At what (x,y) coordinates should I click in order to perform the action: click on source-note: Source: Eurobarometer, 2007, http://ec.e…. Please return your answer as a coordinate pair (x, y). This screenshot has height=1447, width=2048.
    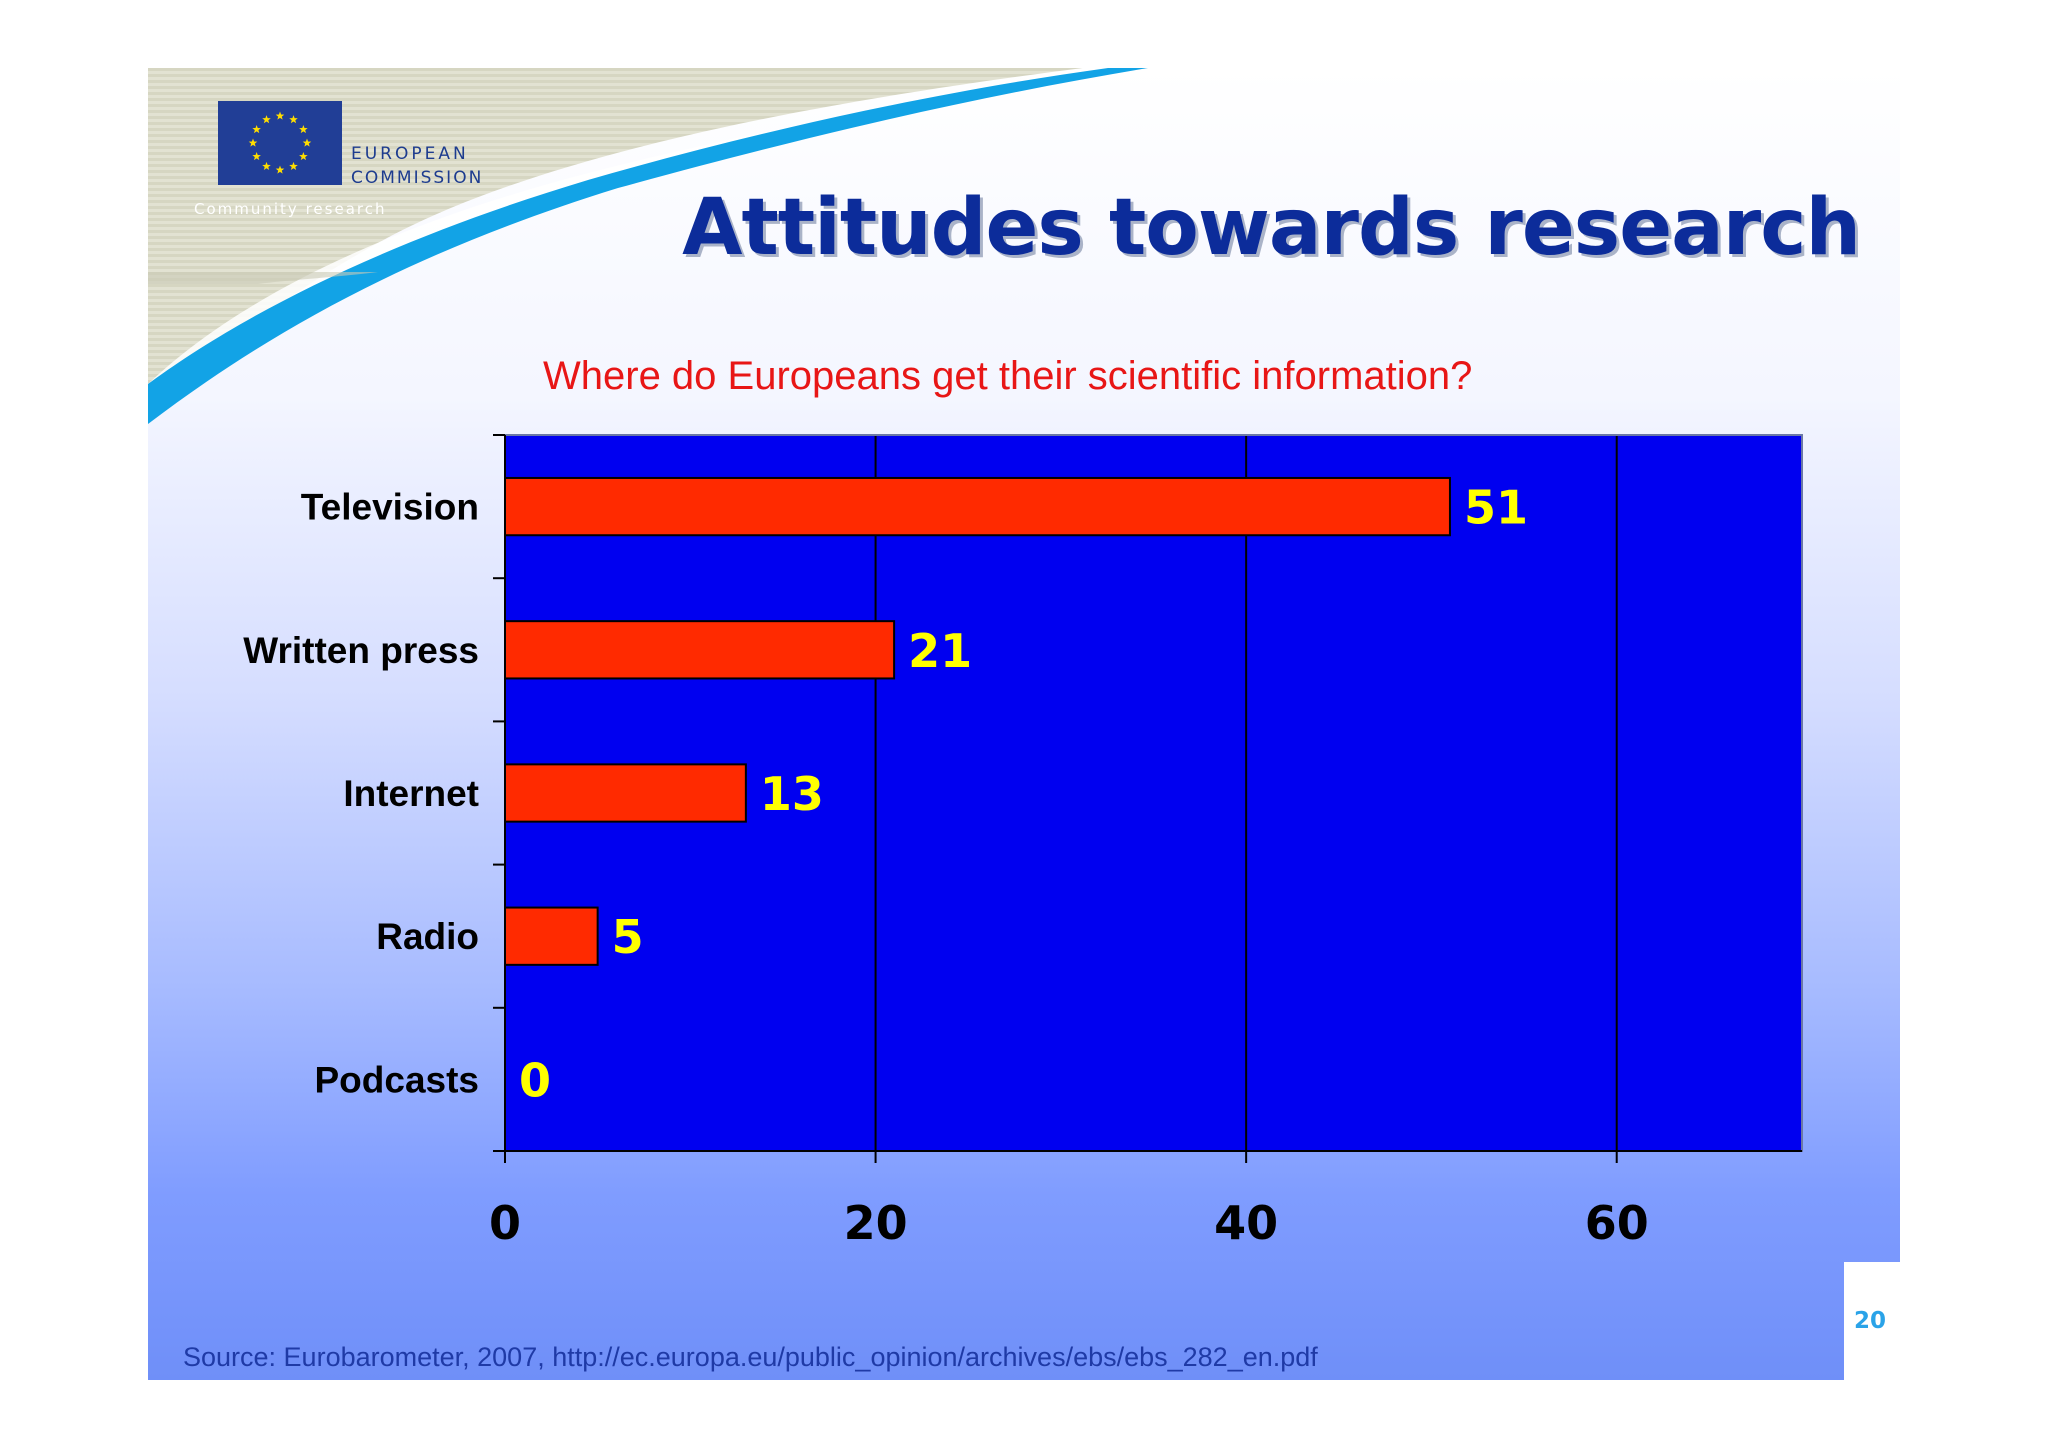
    Looking at the image, I should click on (750, 1357).